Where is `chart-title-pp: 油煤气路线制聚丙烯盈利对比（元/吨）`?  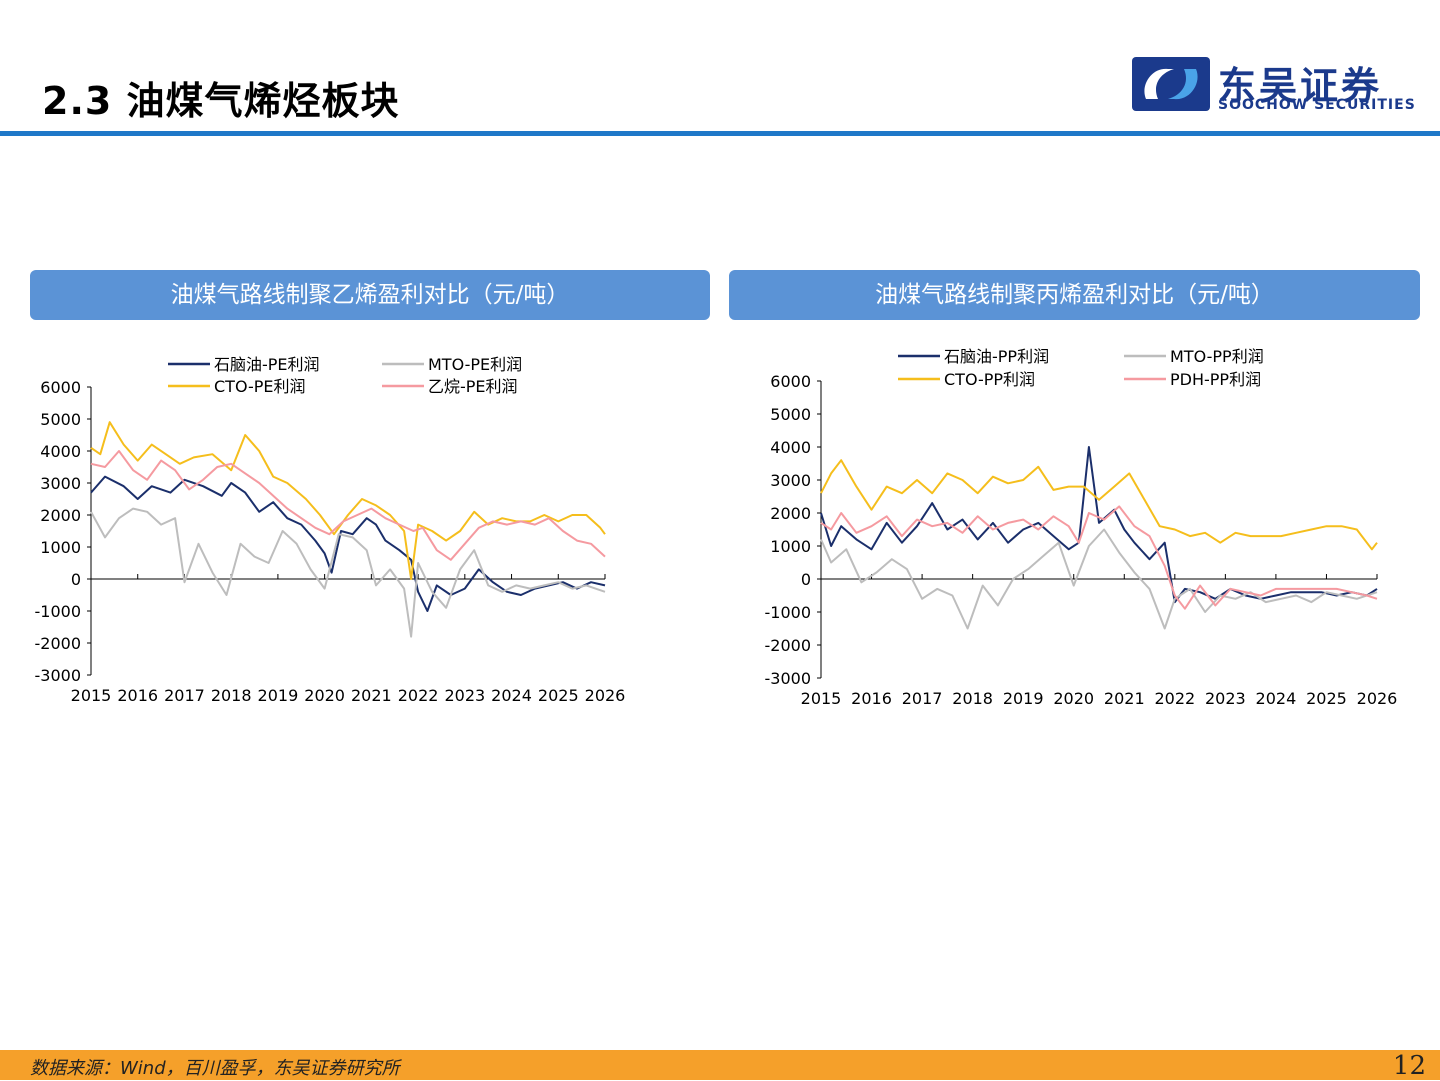 chart-title-pp: 油煤气路线制聚丙烯盈利对比（元/吨） is located at coordinates (1074, 295).